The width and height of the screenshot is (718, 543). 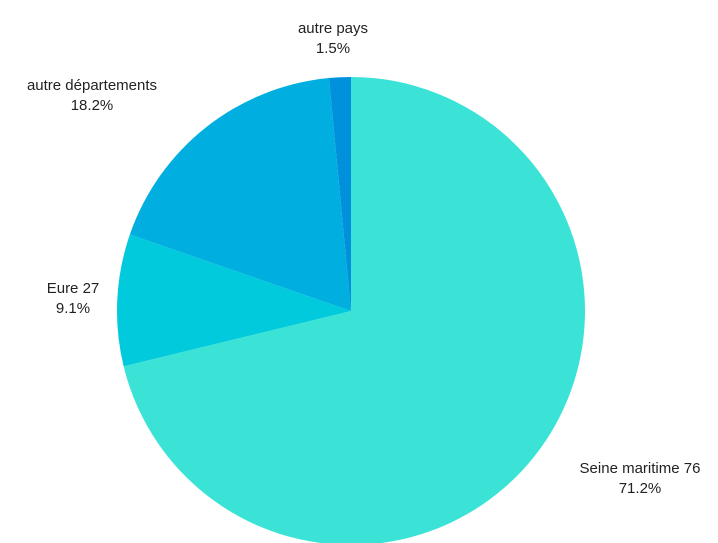 What do you see at coordinates (92, 85) in the screenshot?
I see `slice-name-autre-departements: autre départements` at bounding box center [92, 85].